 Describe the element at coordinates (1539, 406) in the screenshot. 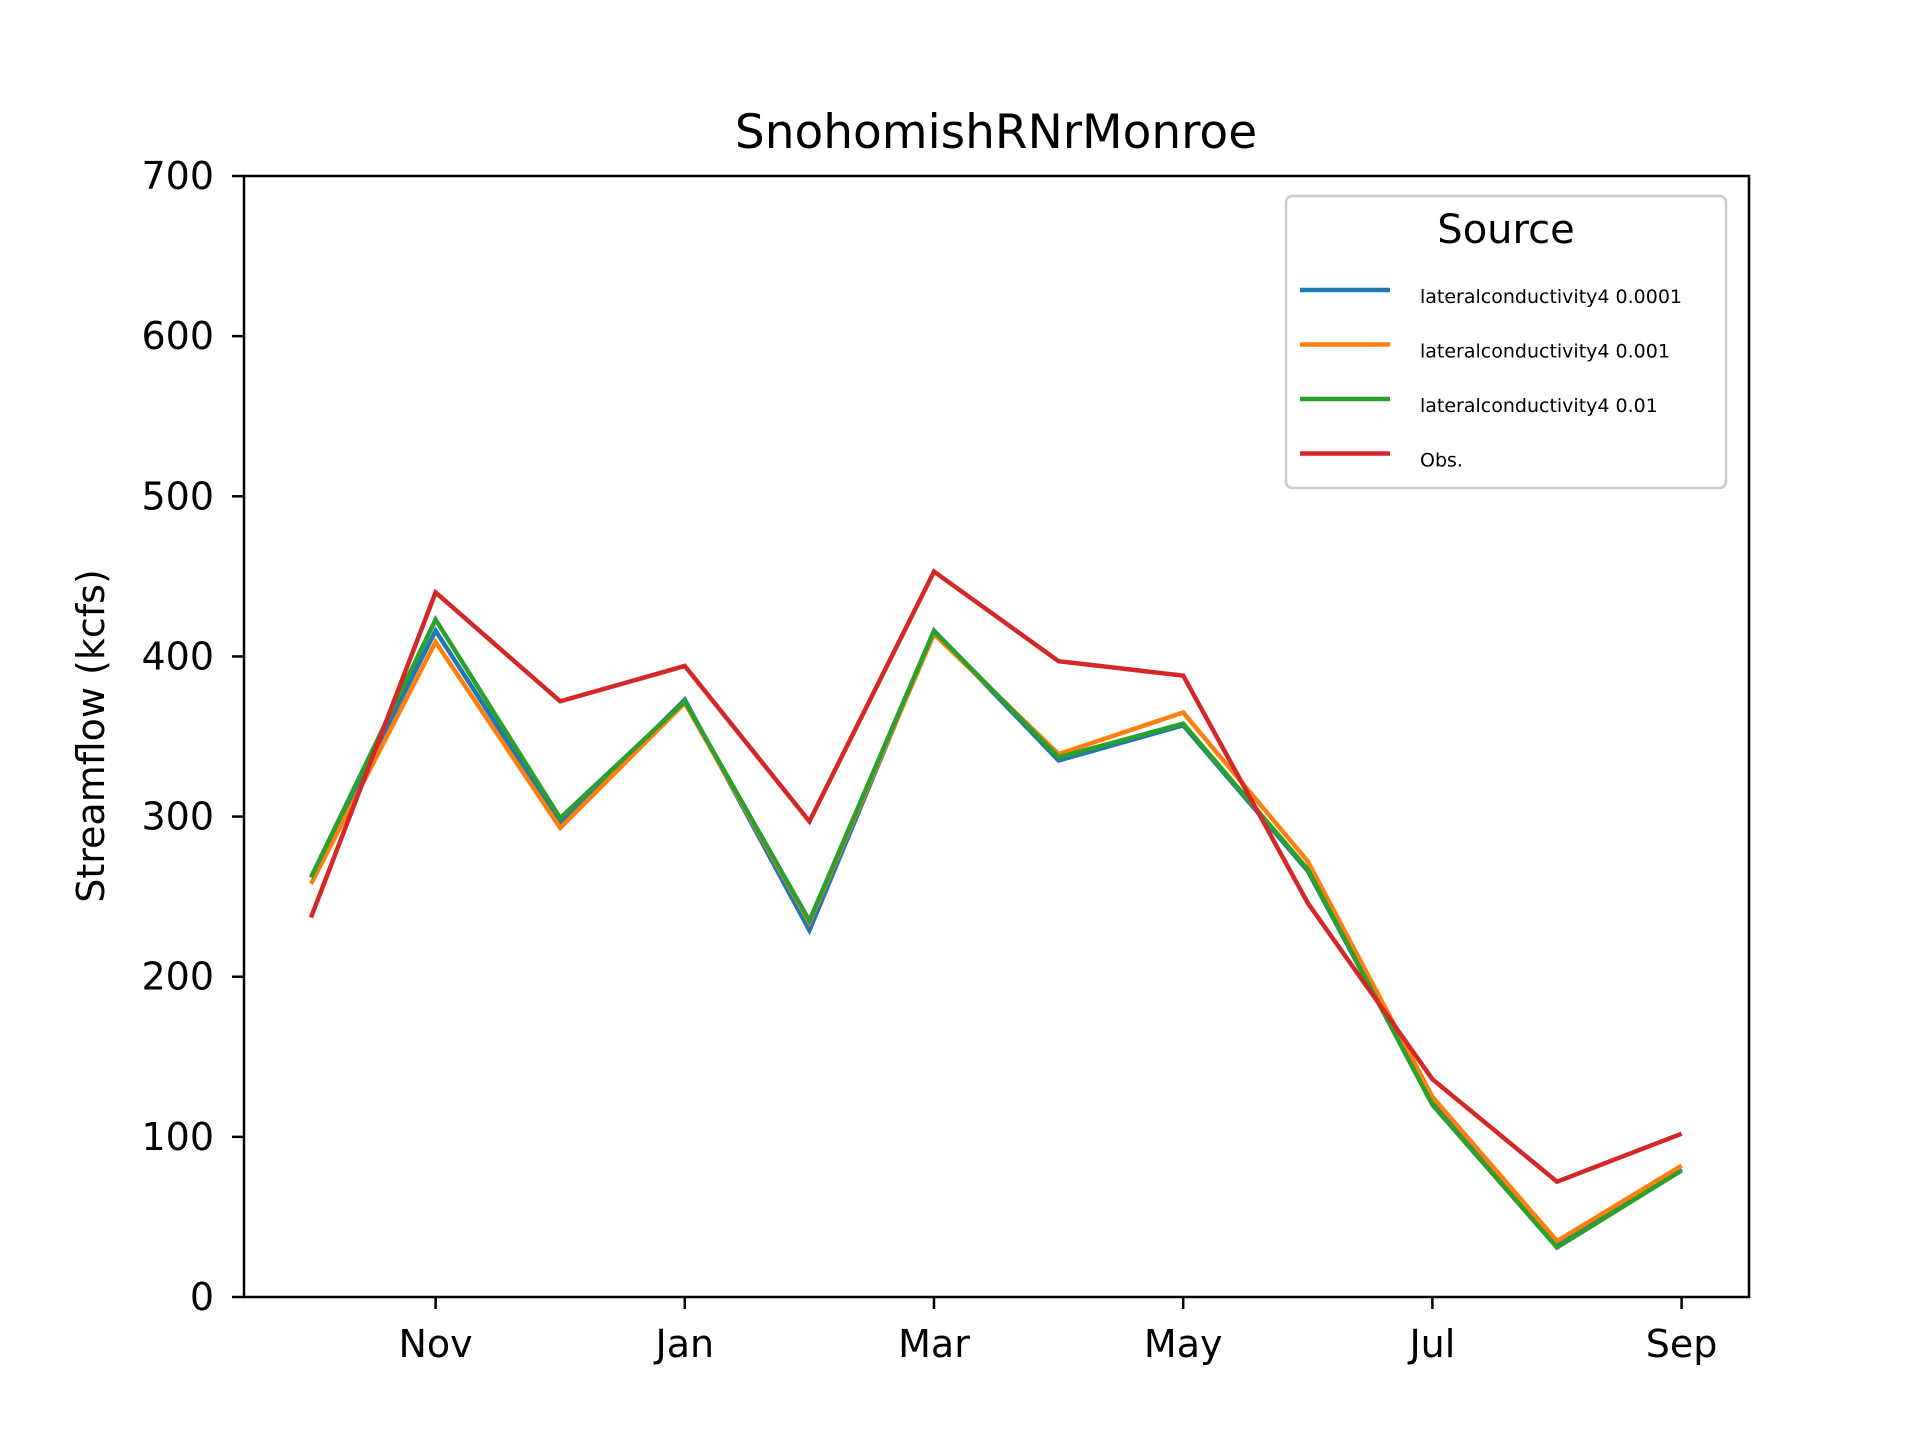

I see `legend-label: lateralconductivity4 0.01` at that location.